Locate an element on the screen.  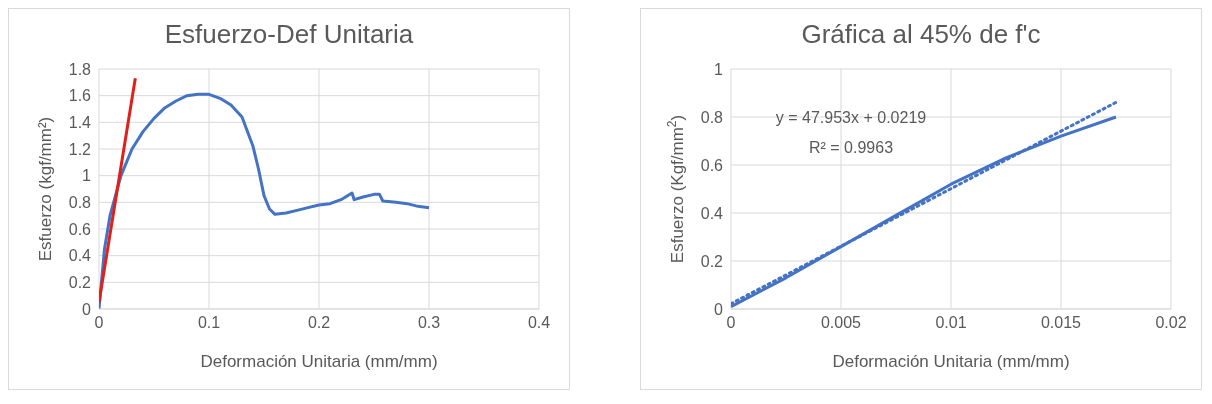
y-tick-label: 1.4 is located at coordinates (80, 123).